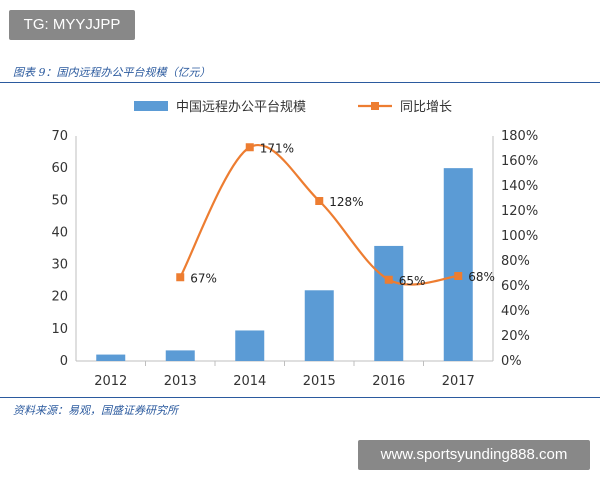 This screenshot has width=600, height=480. Describe the element at coordinates (519, 161) in the screenshot. I see `y-right-tick-label: 160%` at that location.